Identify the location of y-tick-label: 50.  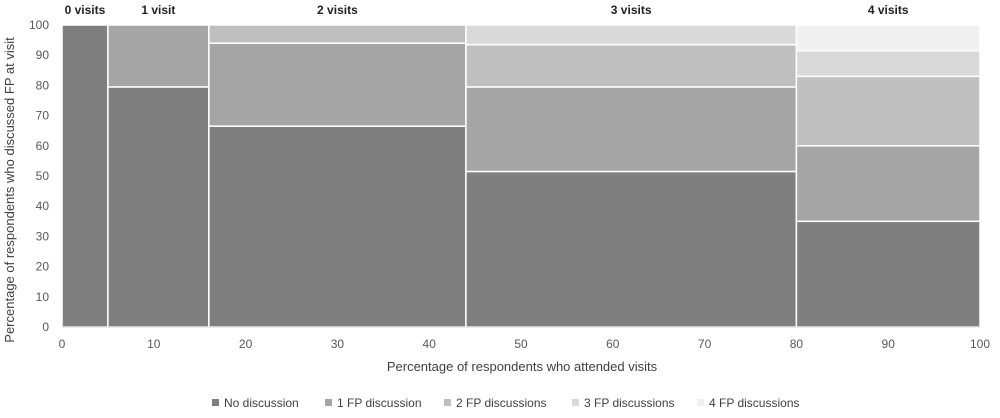
(43, 176).